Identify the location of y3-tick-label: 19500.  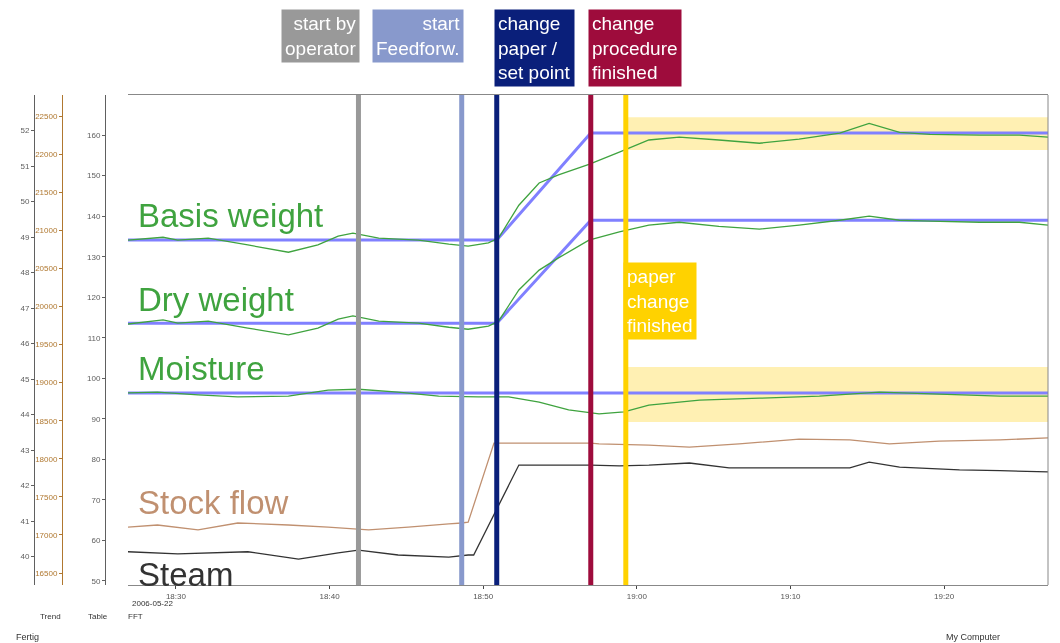
(46, 345).